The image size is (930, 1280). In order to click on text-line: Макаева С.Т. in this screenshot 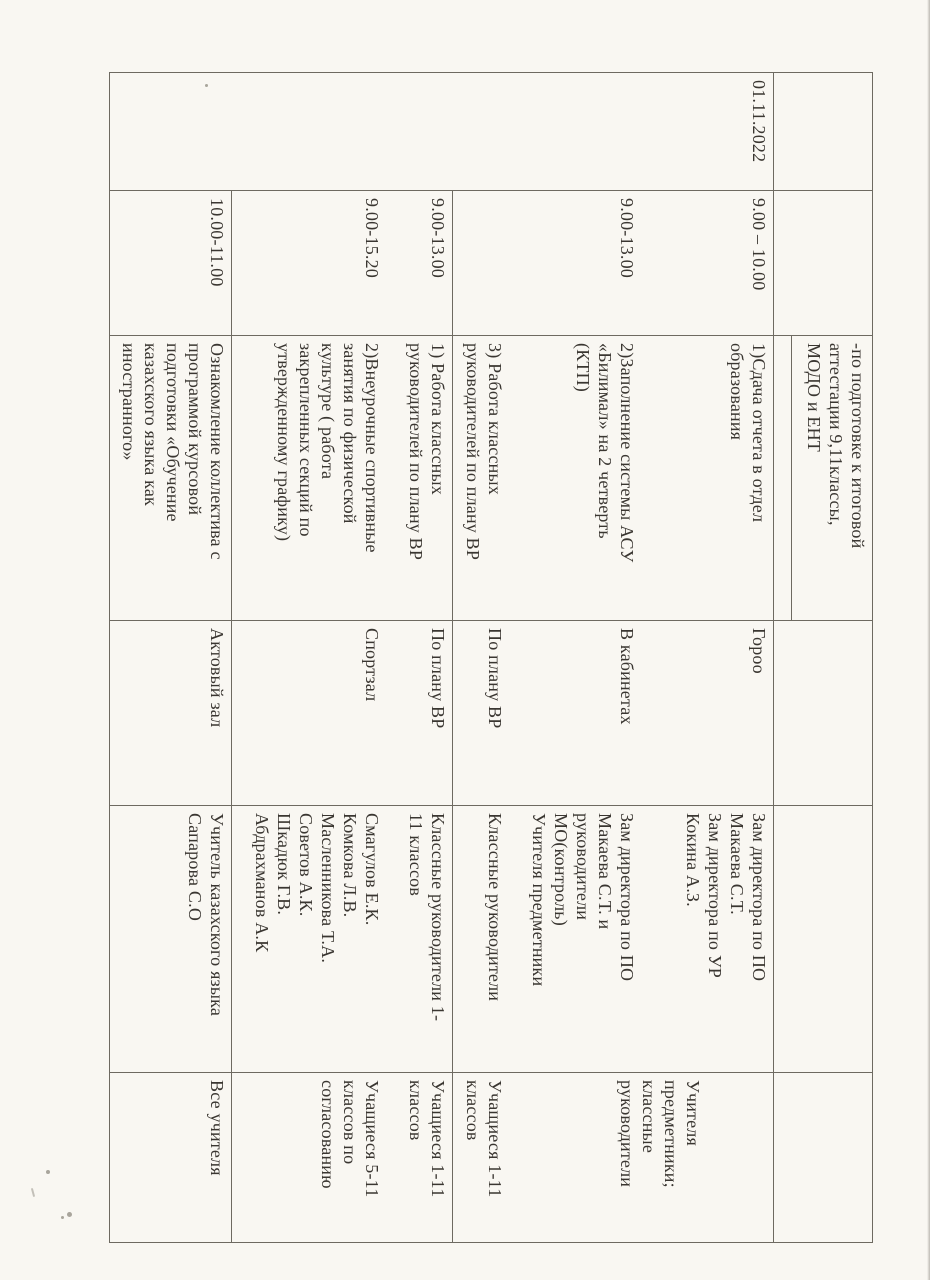, I will do `click(737, 864)`.